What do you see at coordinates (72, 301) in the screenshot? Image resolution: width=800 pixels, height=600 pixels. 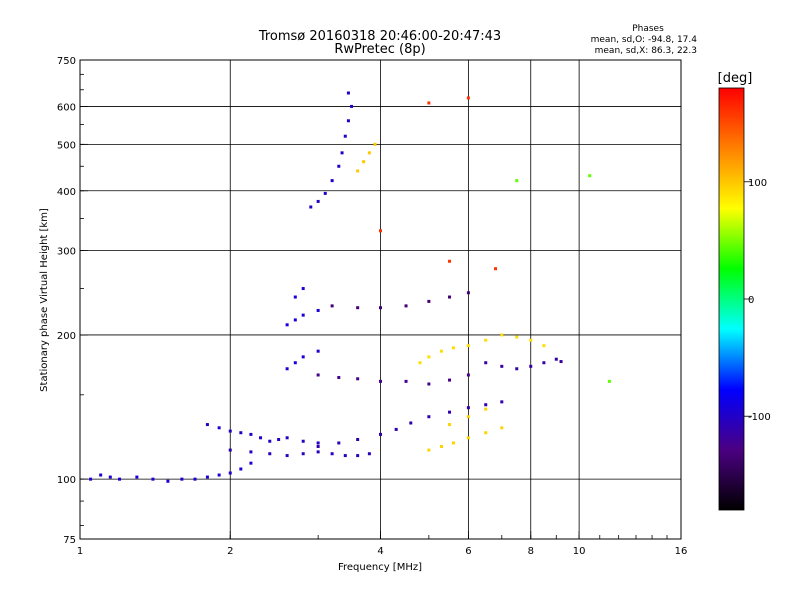 I see `y-axis: 75 100 200 300 400 500 600 750` at bounding box center [72, 301].